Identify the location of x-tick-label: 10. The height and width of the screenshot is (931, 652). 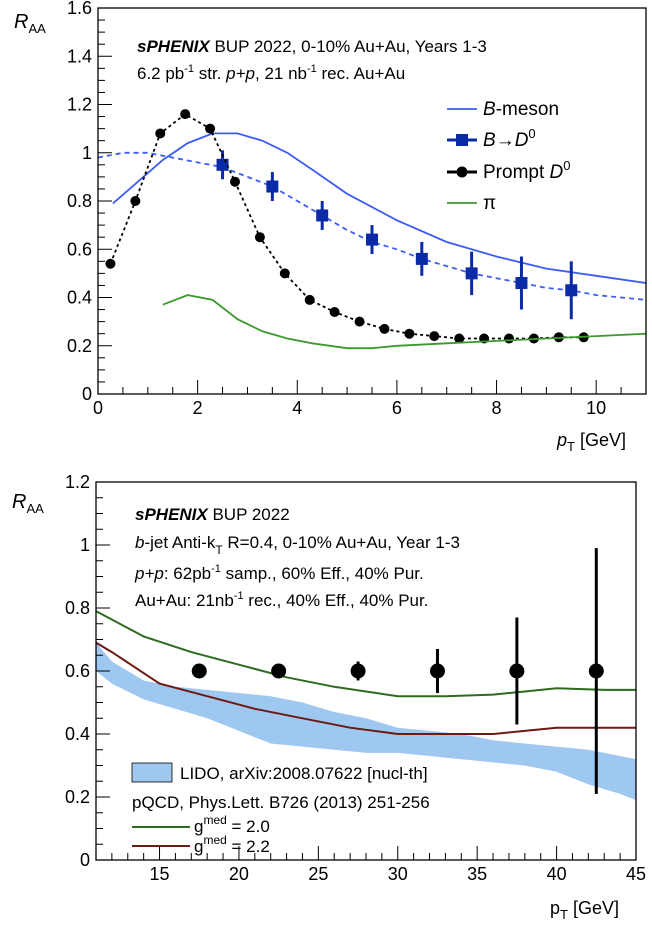
(596, 408).